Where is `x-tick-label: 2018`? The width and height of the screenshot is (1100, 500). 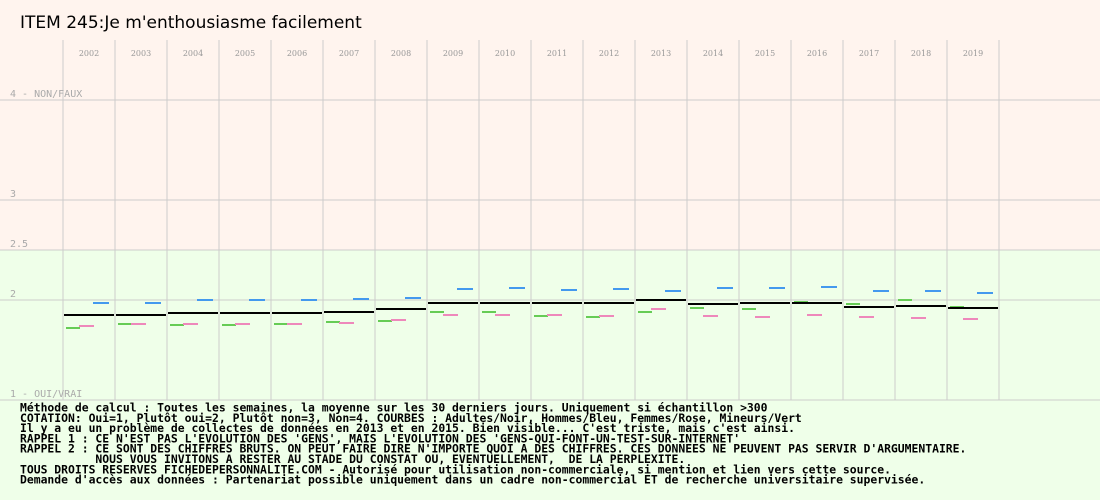 x-tick-label: 2018 is located at coordinates (921, 53).